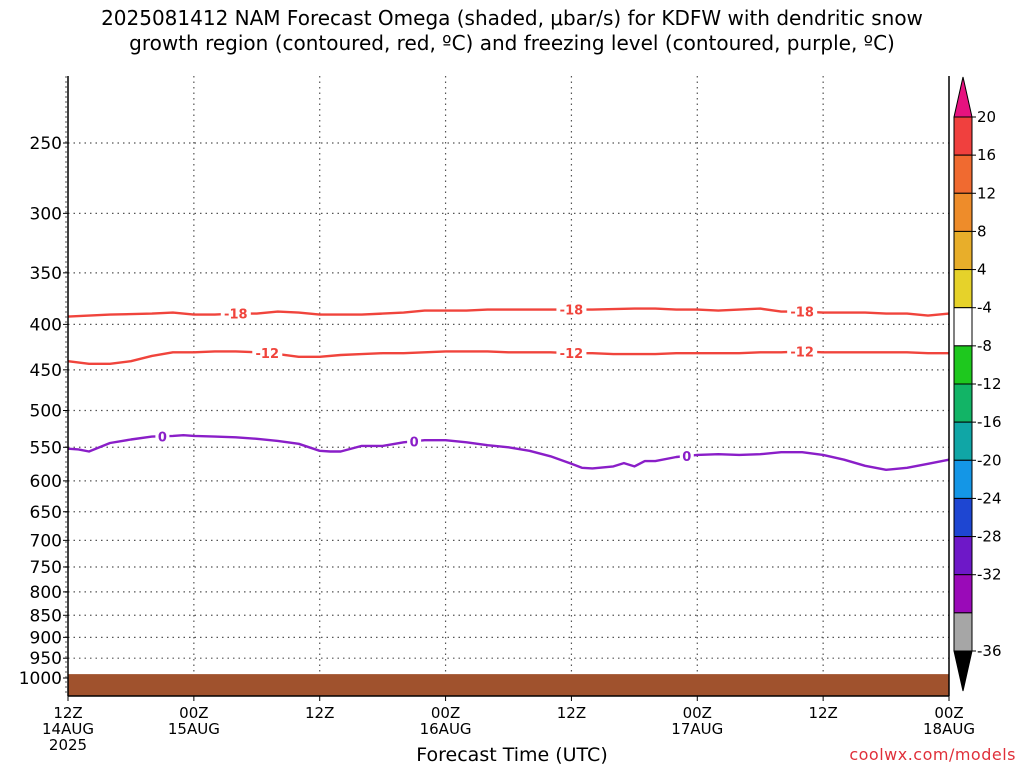 The height and width of the screenshot is (768, 1024). Describe the element at coordinates (46, 659) in the screenshot. I see `y-tick-label: 950` at that location.